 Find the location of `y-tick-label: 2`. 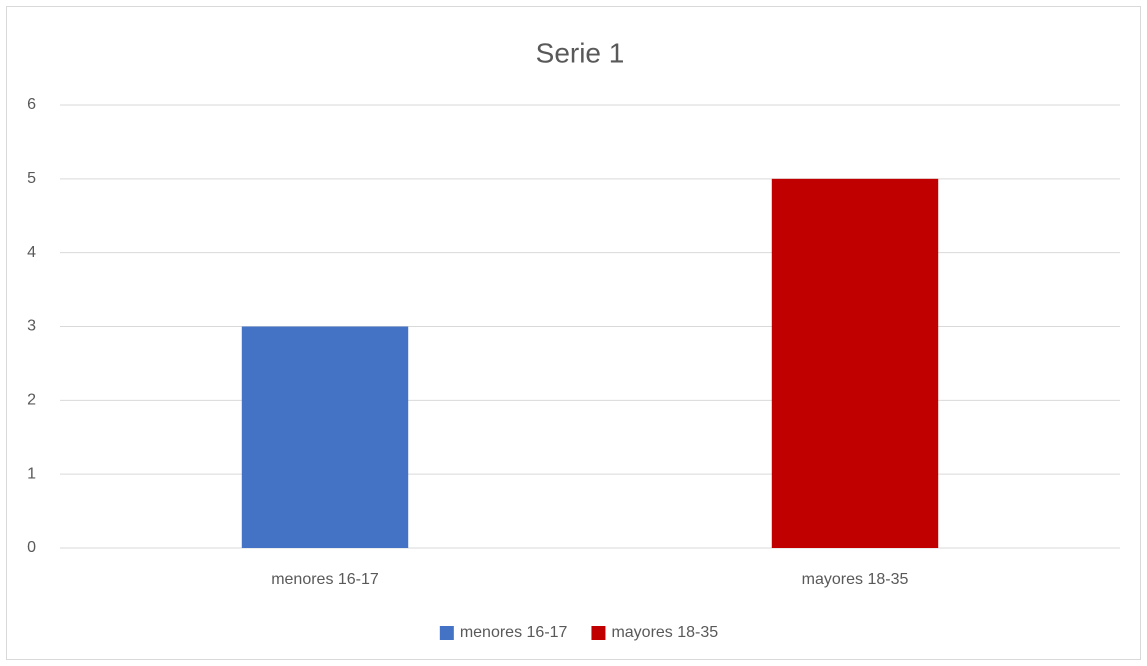

y-tick-label: 2 is located at coordinates (31, 400).